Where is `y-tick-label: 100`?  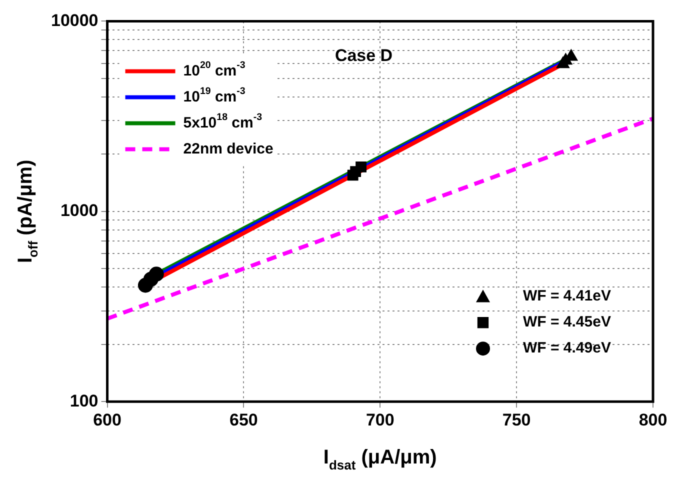
y-tick-label: 100 is located at coordinates (84, 400).